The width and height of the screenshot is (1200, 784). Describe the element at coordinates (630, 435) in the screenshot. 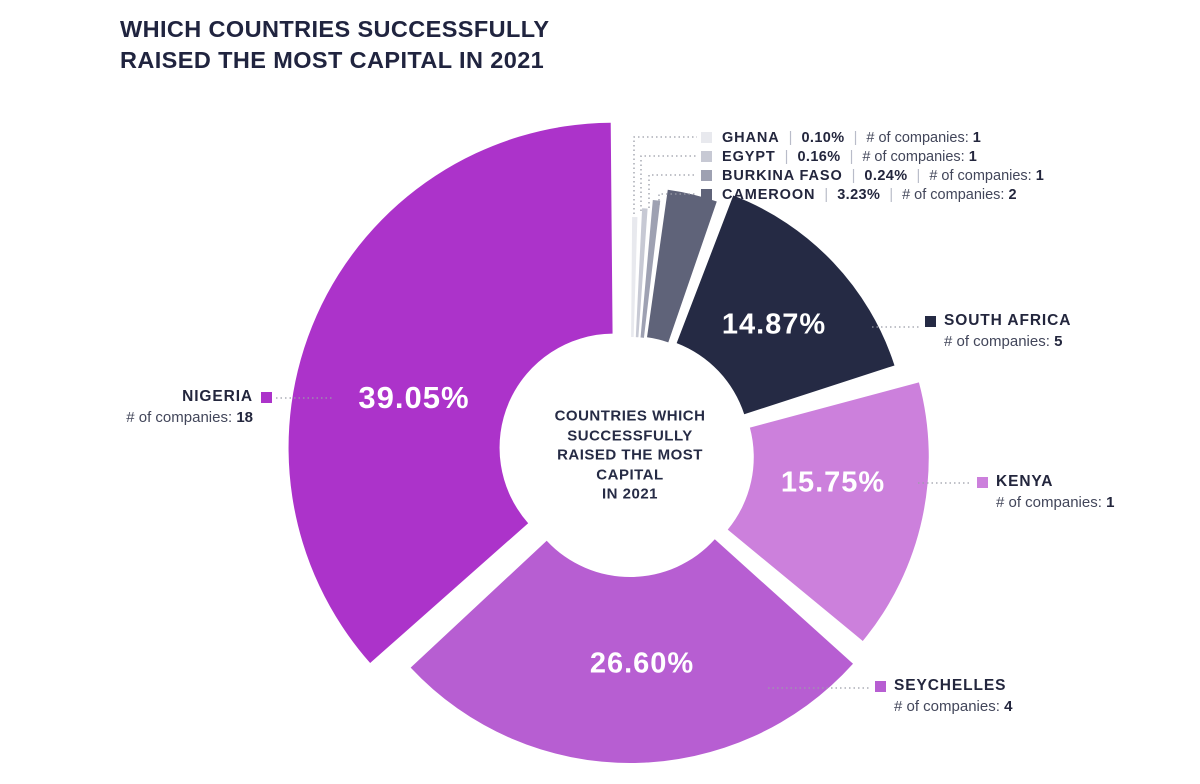

I see `center-label-line: SUCCESSFULLY` at that location.